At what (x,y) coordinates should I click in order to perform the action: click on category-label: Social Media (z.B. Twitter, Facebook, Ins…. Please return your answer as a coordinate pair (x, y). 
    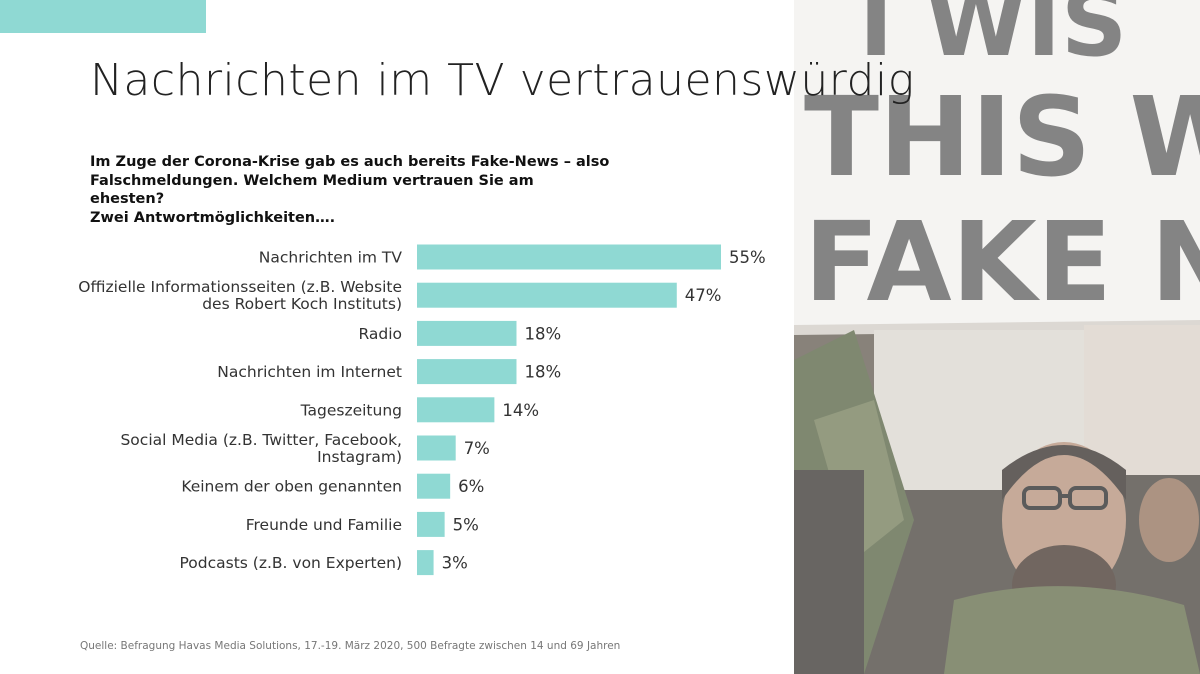
    Looking at the image, I should click on (261, 448).